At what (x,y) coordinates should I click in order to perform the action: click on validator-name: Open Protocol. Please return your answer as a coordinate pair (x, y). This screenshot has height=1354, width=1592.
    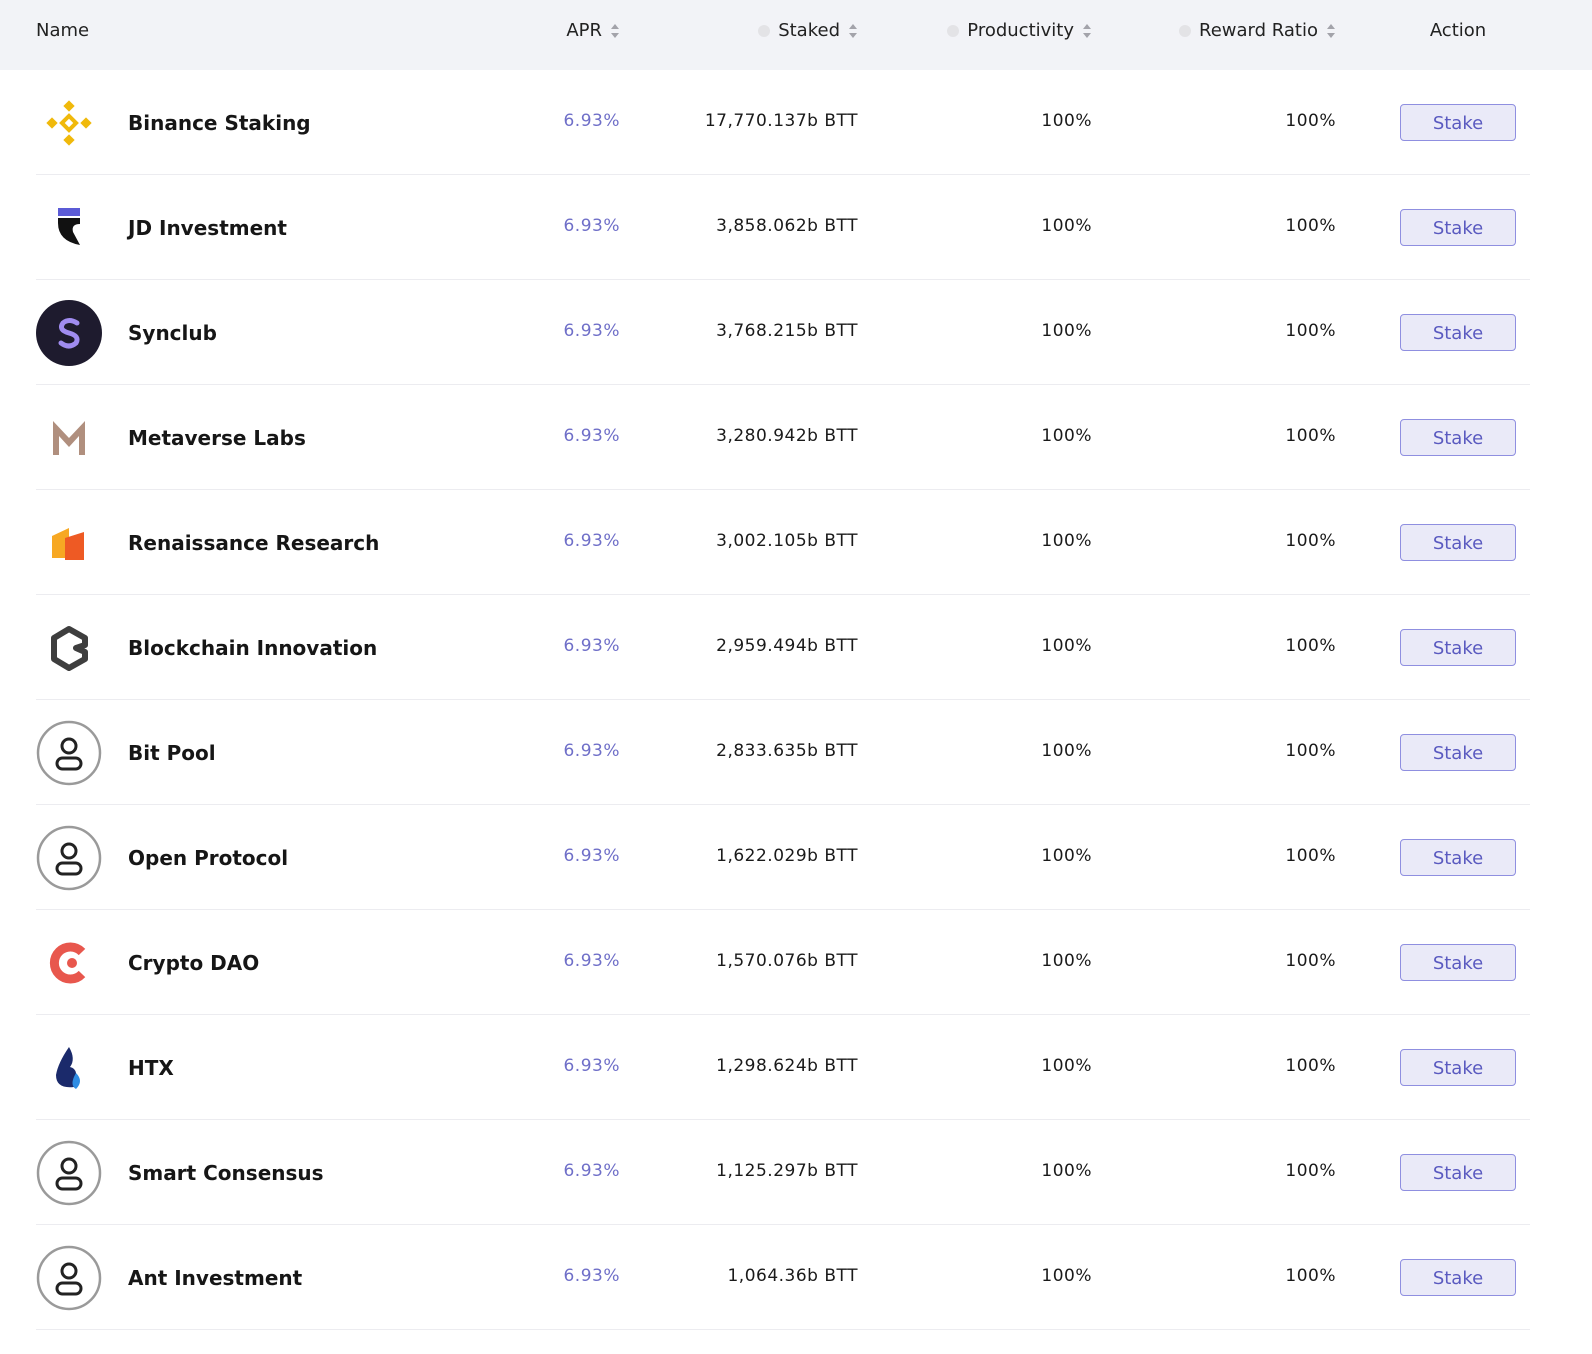
    Looking at the image, I should click on (208, 858).